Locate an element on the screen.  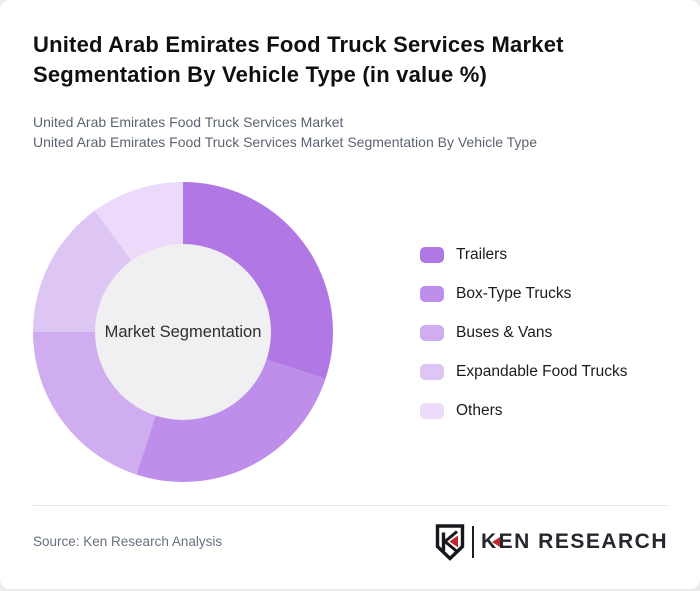
legend-label: Others is located at coordinates (479, 410).